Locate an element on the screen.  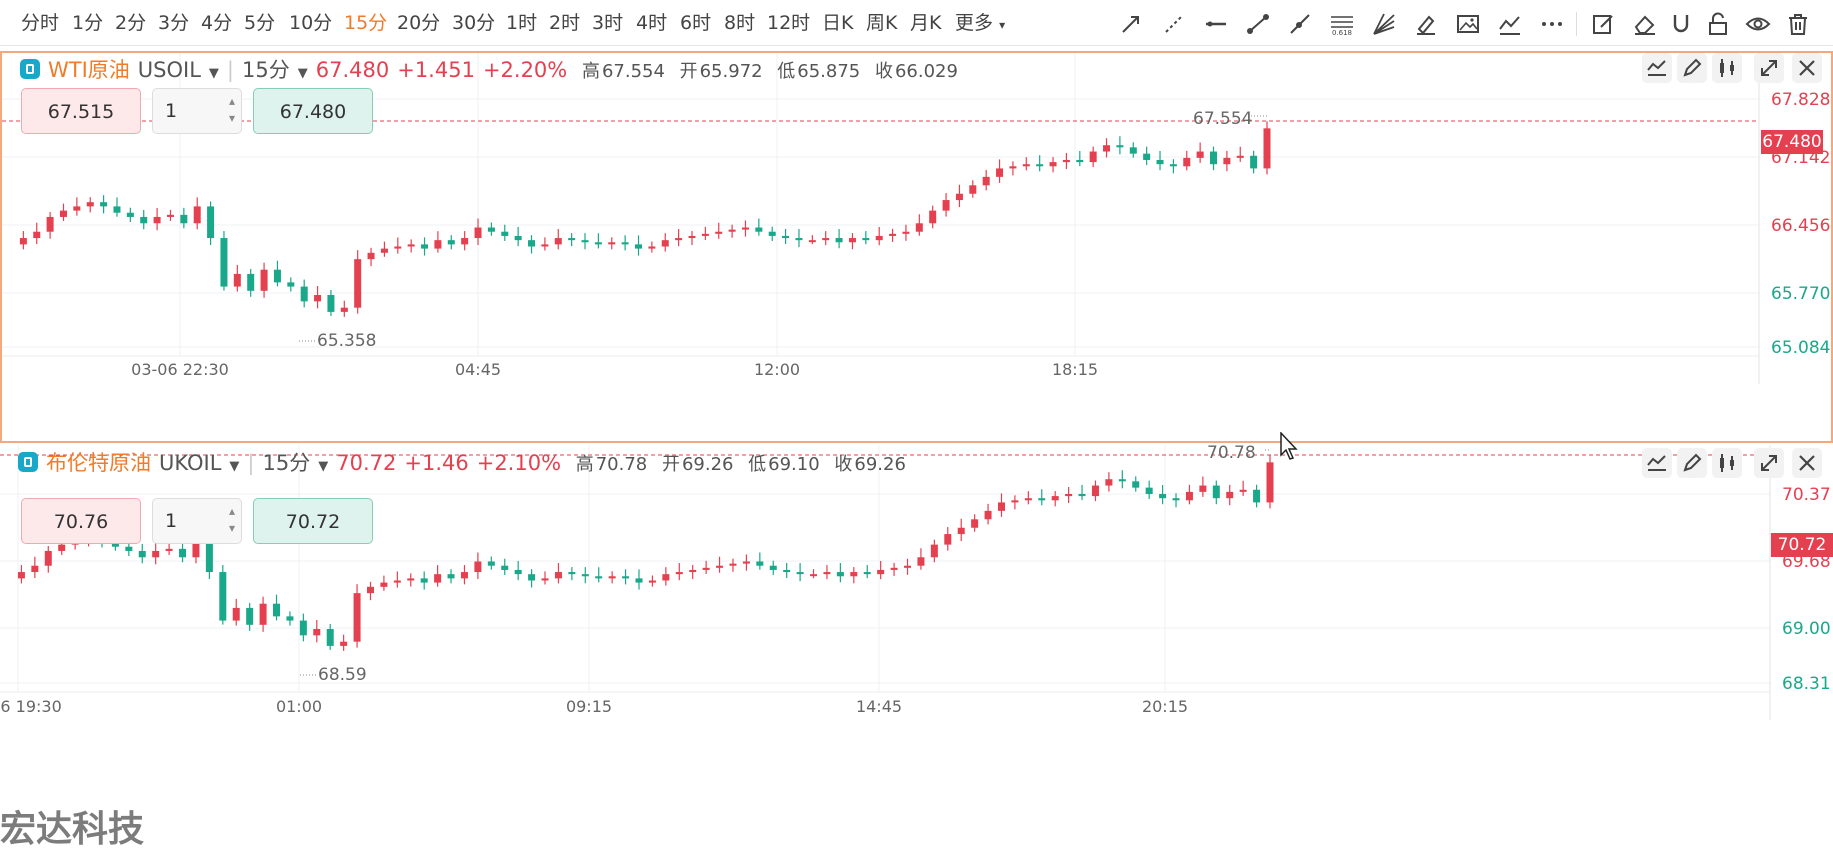
tf-4h: 4时 is located at coordinates (652, 23).